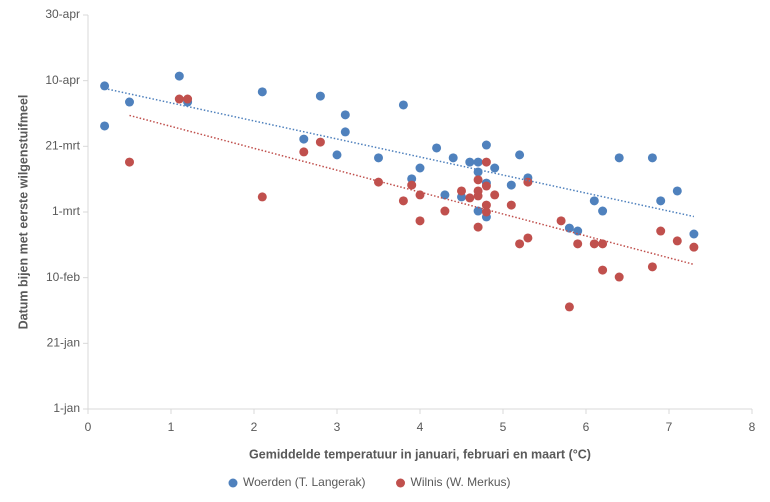  I want to click on y-tick-label: 1-mrt, so click(66, 211).